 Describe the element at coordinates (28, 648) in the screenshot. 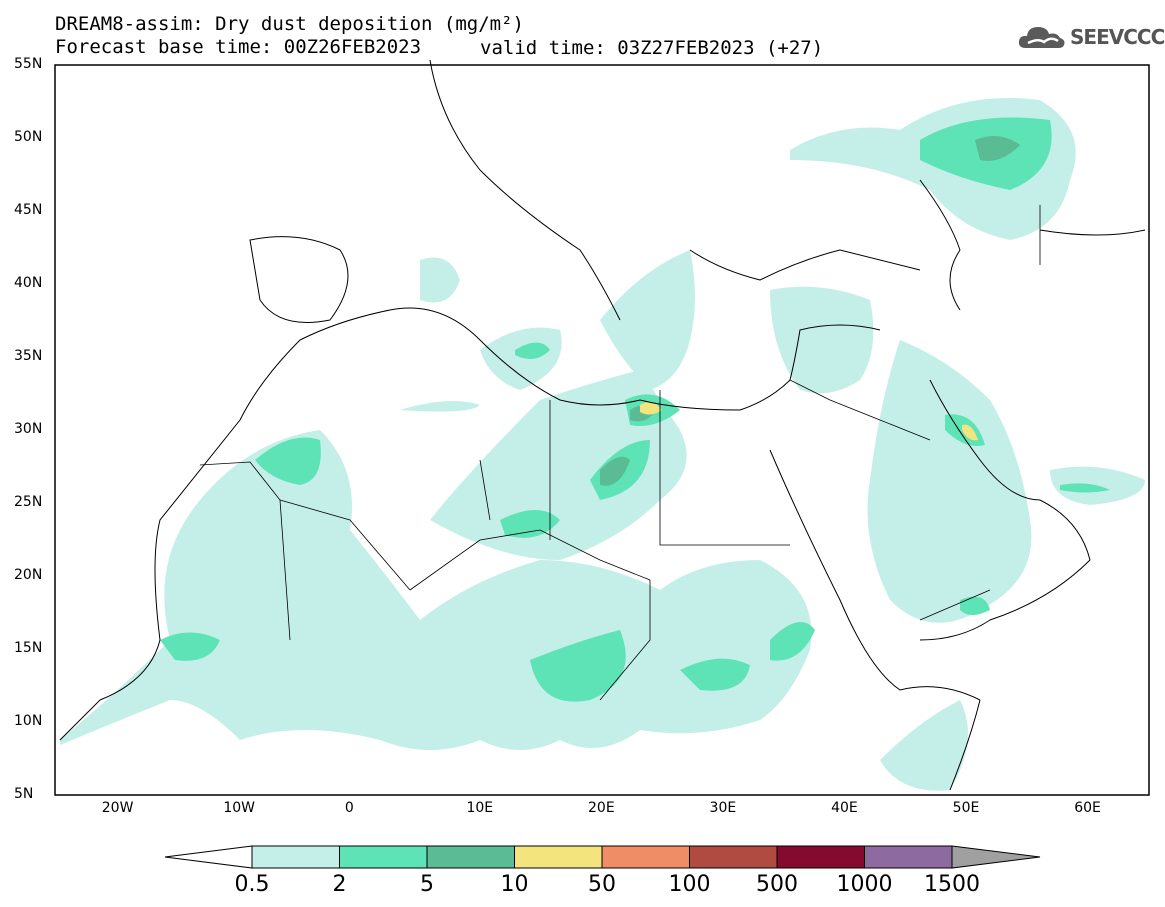

I see `lat-label: 15N` at that location.